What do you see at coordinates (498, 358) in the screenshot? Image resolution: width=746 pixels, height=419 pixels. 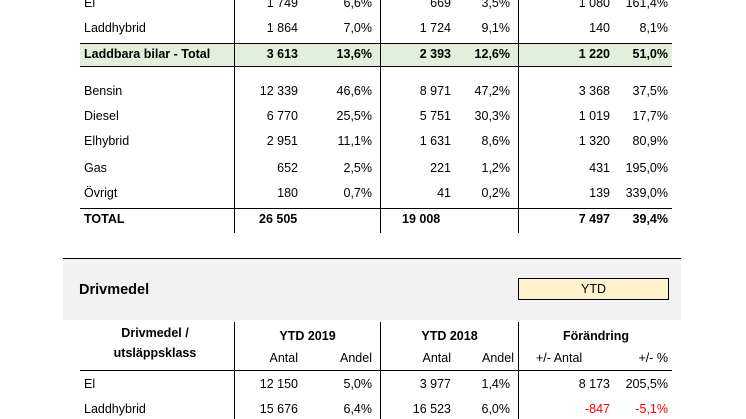 I see `subheader-andel-2018: Andel` at bounding box center [498, 358].